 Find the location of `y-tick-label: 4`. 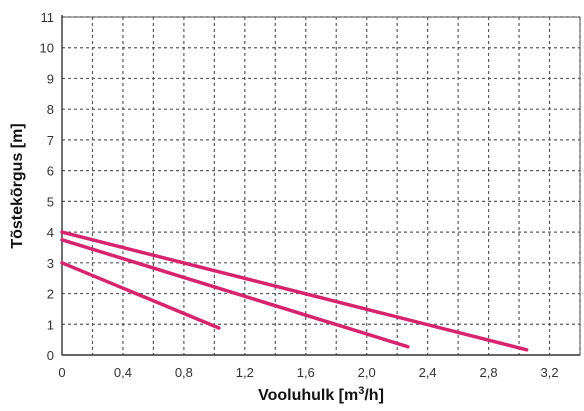

y-tick-label: 4 is located at coordinates (50, 232).